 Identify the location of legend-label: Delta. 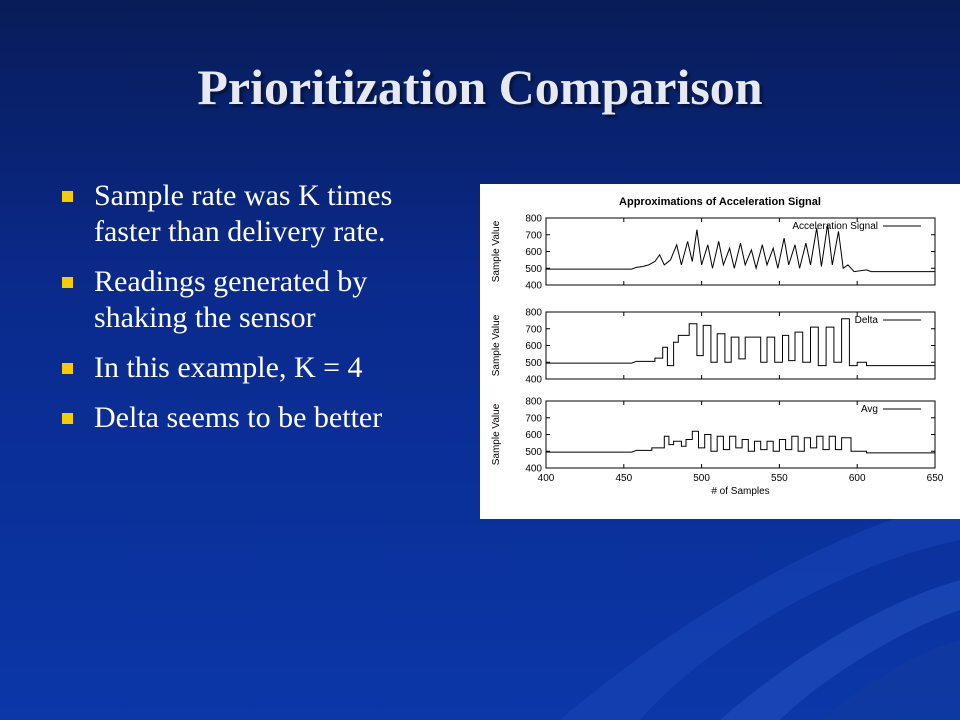
(867, 320).